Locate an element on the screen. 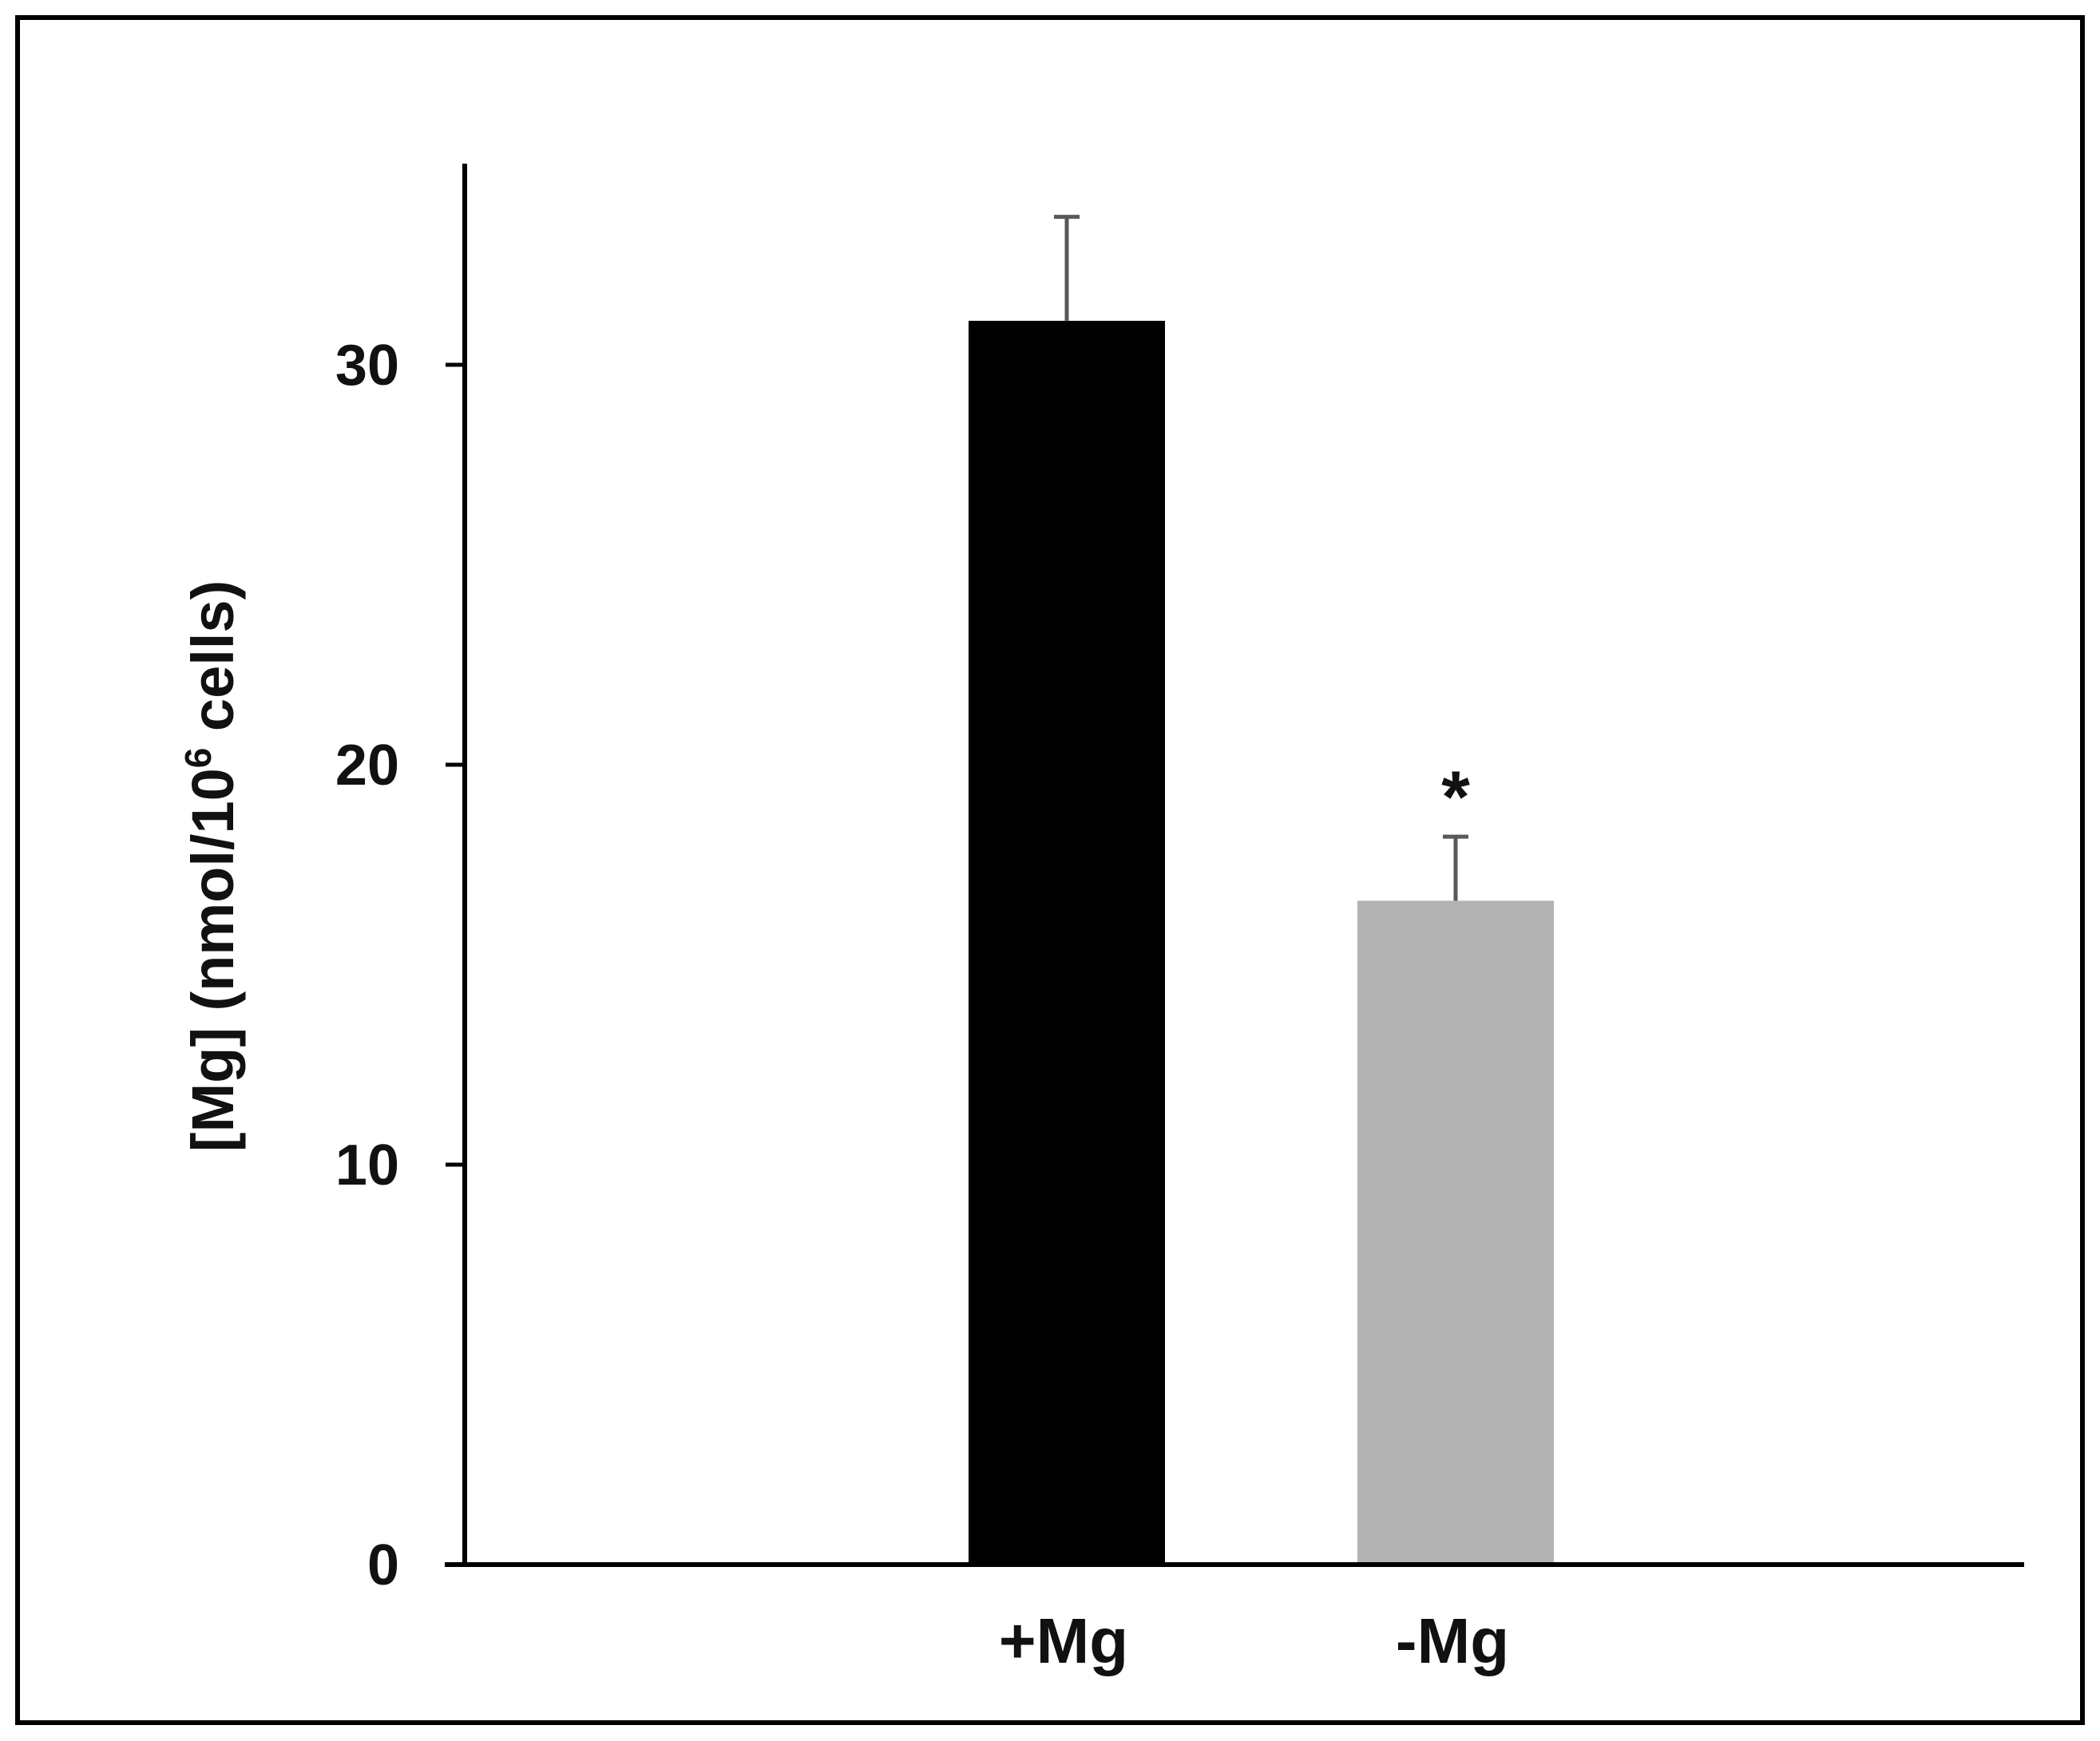 Image resolution: width=2100 pixels, height=1741 pixels. y-tick-label-20: 20 is located at coordinates (367, 765).